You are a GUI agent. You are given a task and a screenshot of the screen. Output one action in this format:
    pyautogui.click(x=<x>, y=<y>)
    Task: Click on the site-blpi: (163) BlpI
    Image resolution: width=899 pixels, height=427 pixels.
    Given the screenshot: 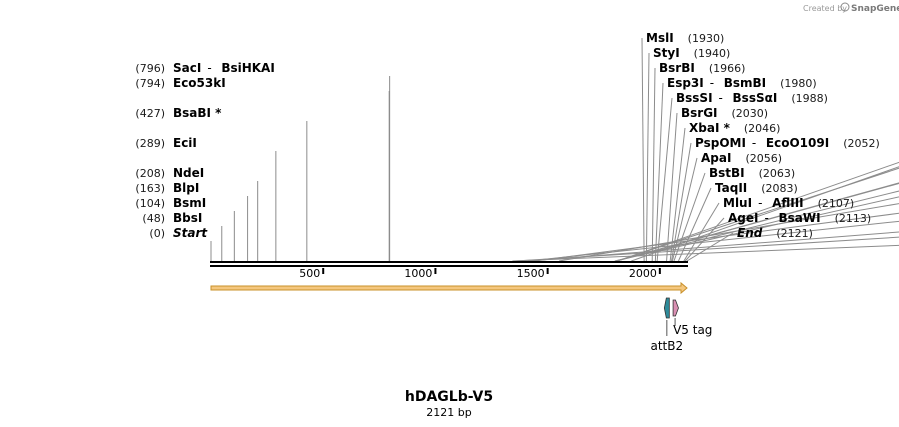 What is the action you would take?
    pyautogui.click(x=167, y=188)
    